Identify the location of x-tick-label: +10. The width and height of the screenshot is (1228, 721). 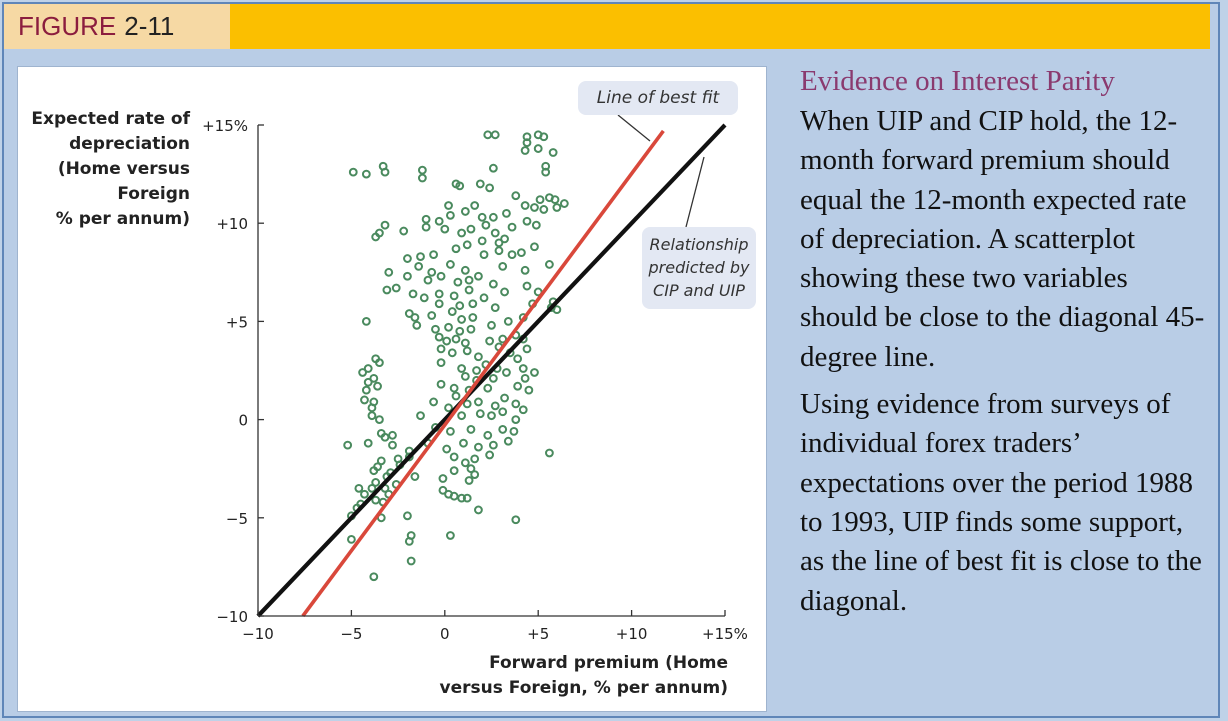
(632, 634).